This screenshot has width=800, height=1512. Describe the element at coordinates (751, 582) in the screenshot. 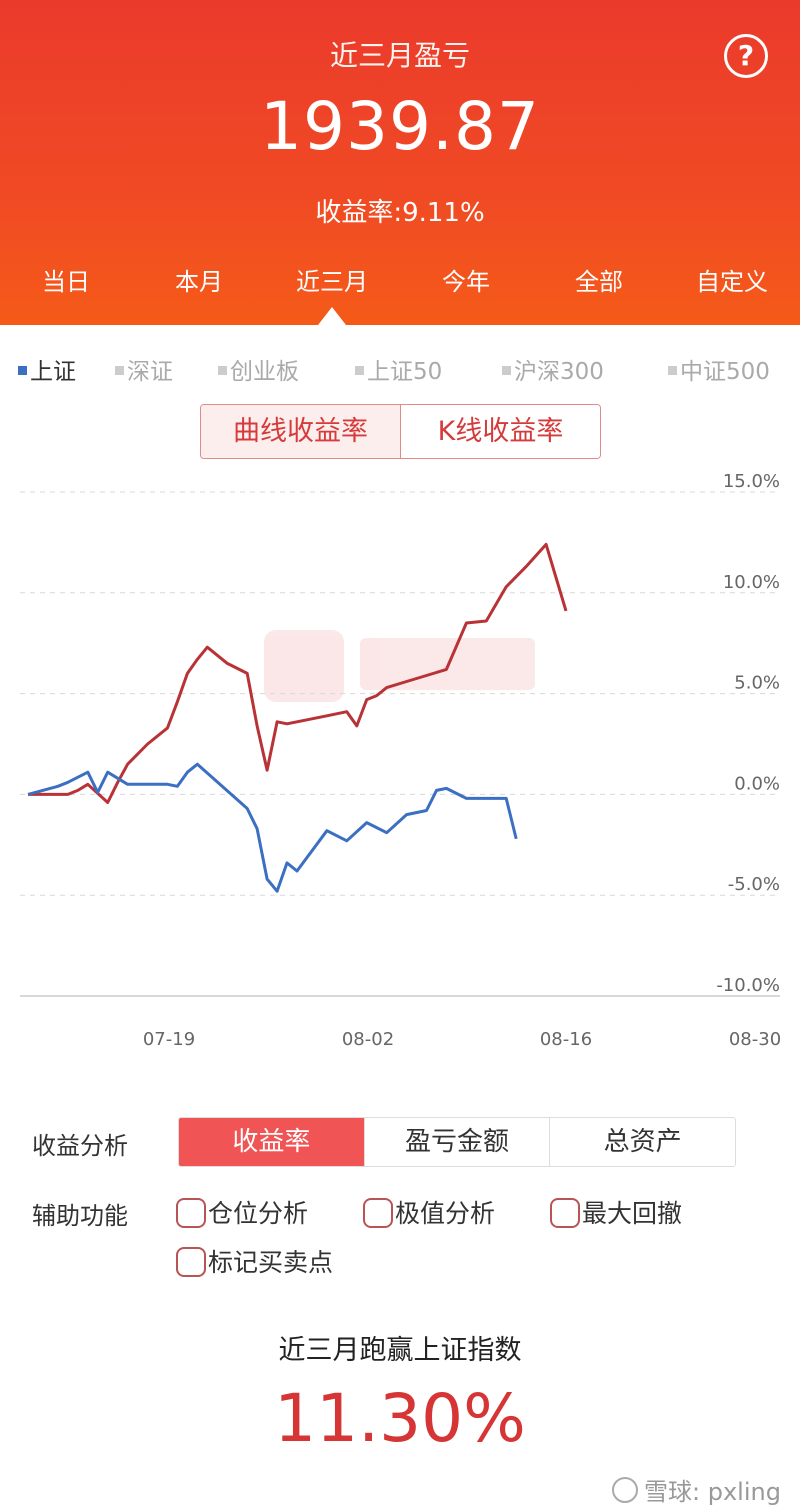

I see `y-tick-label: 10.0%` at that location.